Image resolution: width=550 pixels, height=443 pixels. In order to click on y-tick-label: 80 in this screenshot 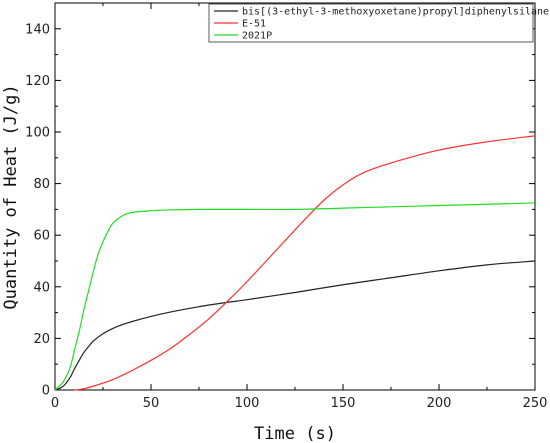, I will do `click(41, 184)`.